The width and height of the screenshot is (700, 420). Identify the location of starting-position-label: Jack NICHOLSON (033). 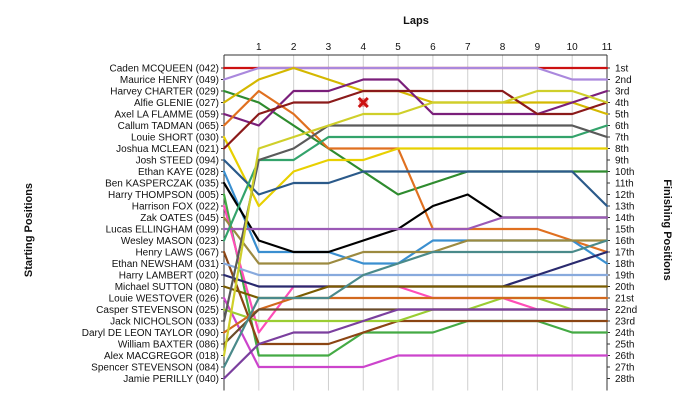
(164, 322).